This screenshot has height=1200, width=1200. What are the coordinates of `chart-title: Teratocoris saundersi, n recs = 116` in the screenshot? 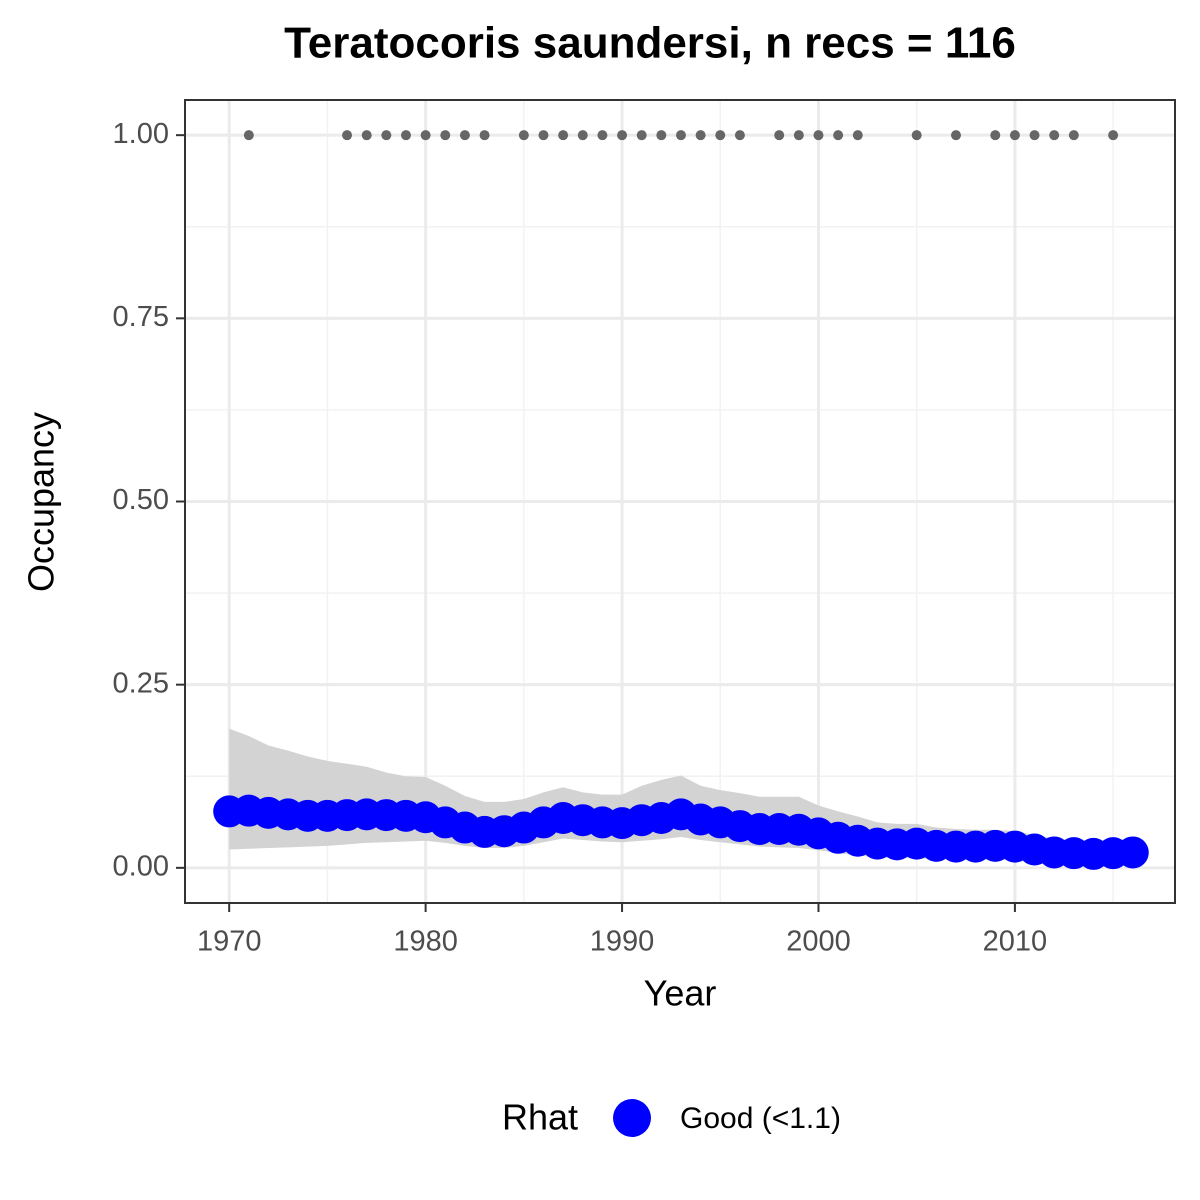 It's located at (650, 43).